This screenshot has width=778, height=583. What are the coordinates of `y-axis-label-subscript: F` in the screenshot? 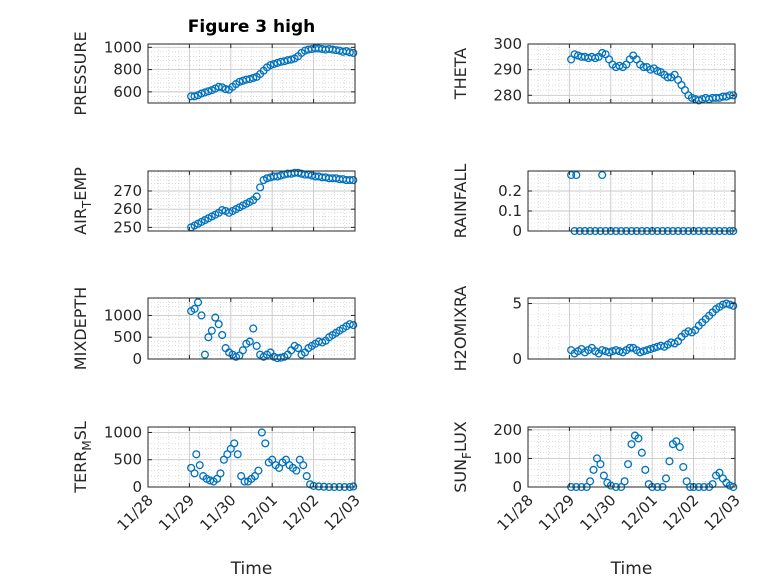 It's located at (467, 455).